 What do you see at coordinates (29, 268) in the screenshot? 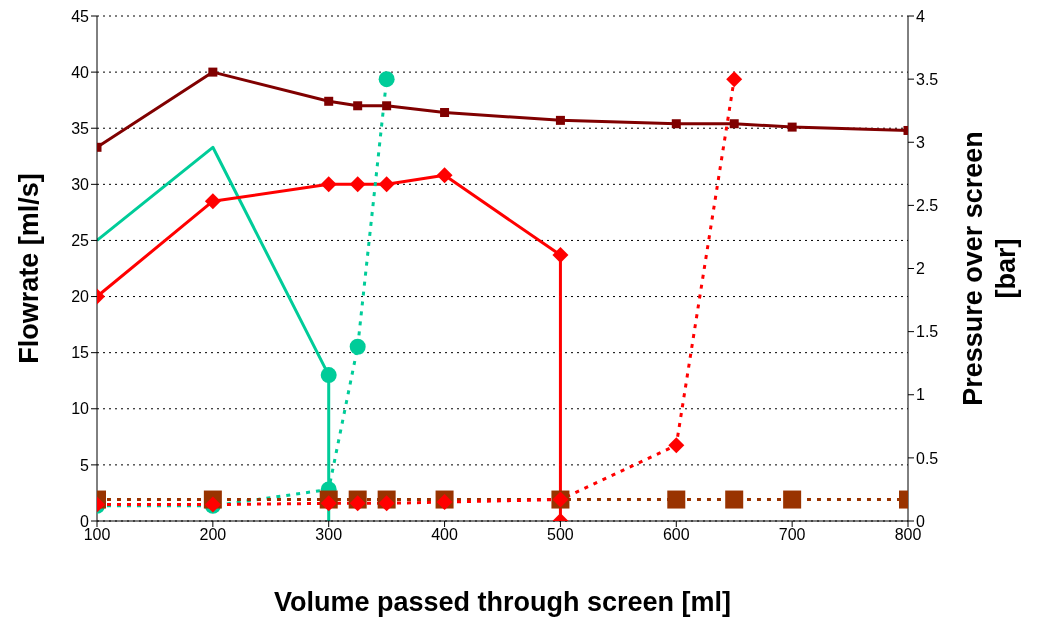
I see `y-axis-title: Flowrate [ml/s]` at bounding box center [29, 268].